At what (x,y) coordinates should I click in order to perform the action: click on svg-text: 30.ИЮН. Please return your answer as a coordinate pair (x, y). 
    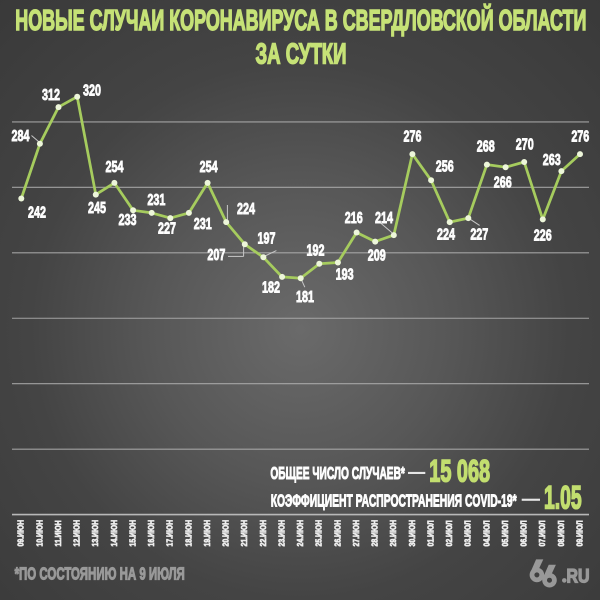
    Looking at the image, I should click on (412, 533).